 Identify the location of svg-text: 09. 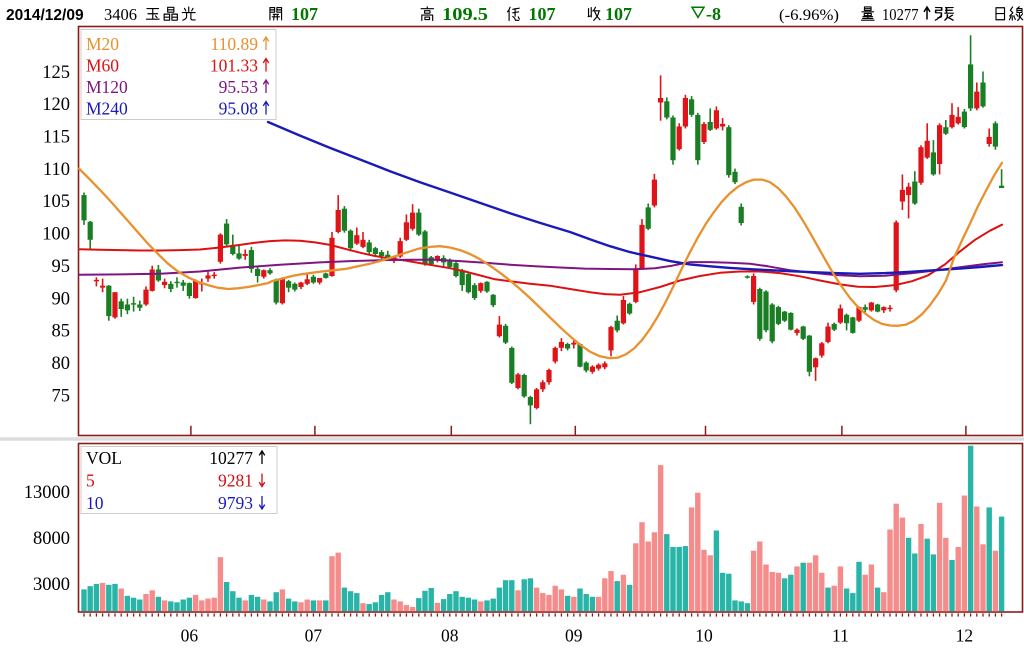
(574, 636).